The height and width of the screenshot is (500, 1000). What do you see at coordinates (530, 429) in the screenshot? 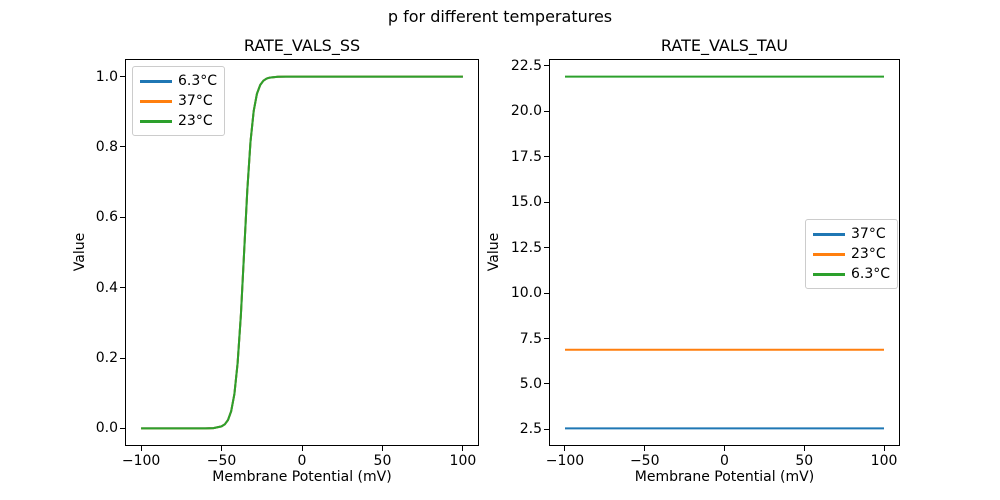
I see `y-tick-label: 2.5` at bounding box center [530, 429].